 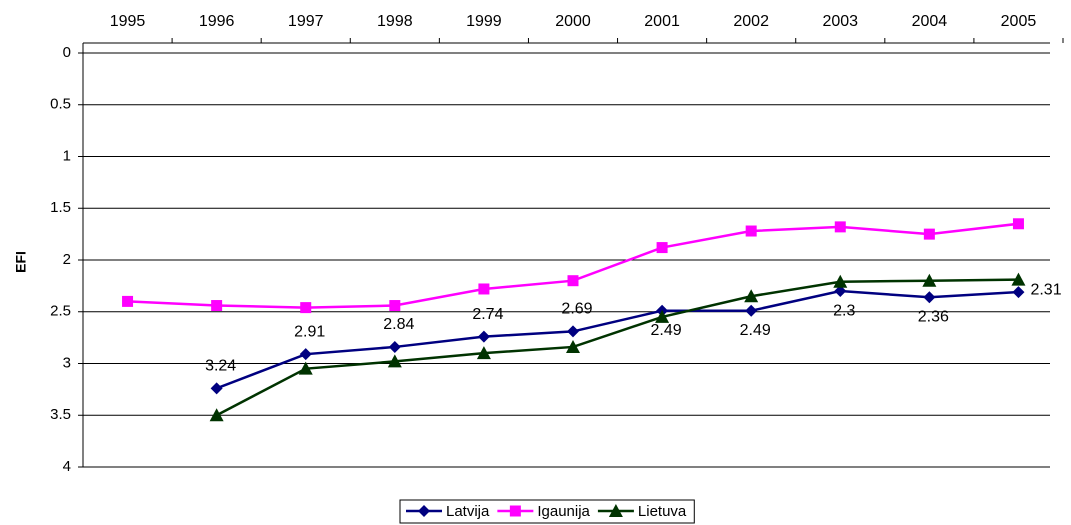 What do you see at coordinates (217, 21) in the screenshot?
I see `x-tick-label: 1996` at bounding box center [217, 21].